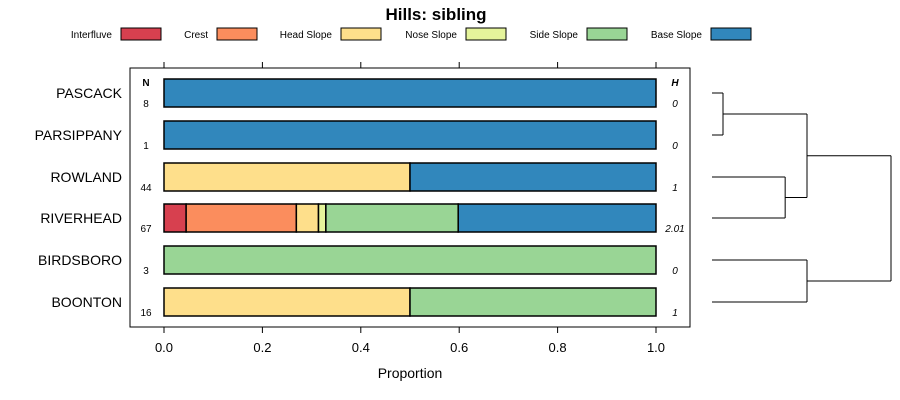  I want to click on category-label: PASCACK, so click(89, 93).